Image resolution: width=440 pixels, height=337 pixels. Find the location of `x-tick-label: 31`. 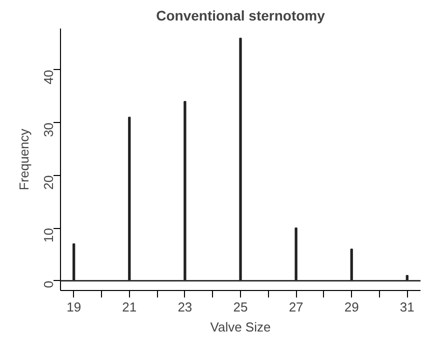

x-tick-label: 31 is located at coordinates (407, 307).